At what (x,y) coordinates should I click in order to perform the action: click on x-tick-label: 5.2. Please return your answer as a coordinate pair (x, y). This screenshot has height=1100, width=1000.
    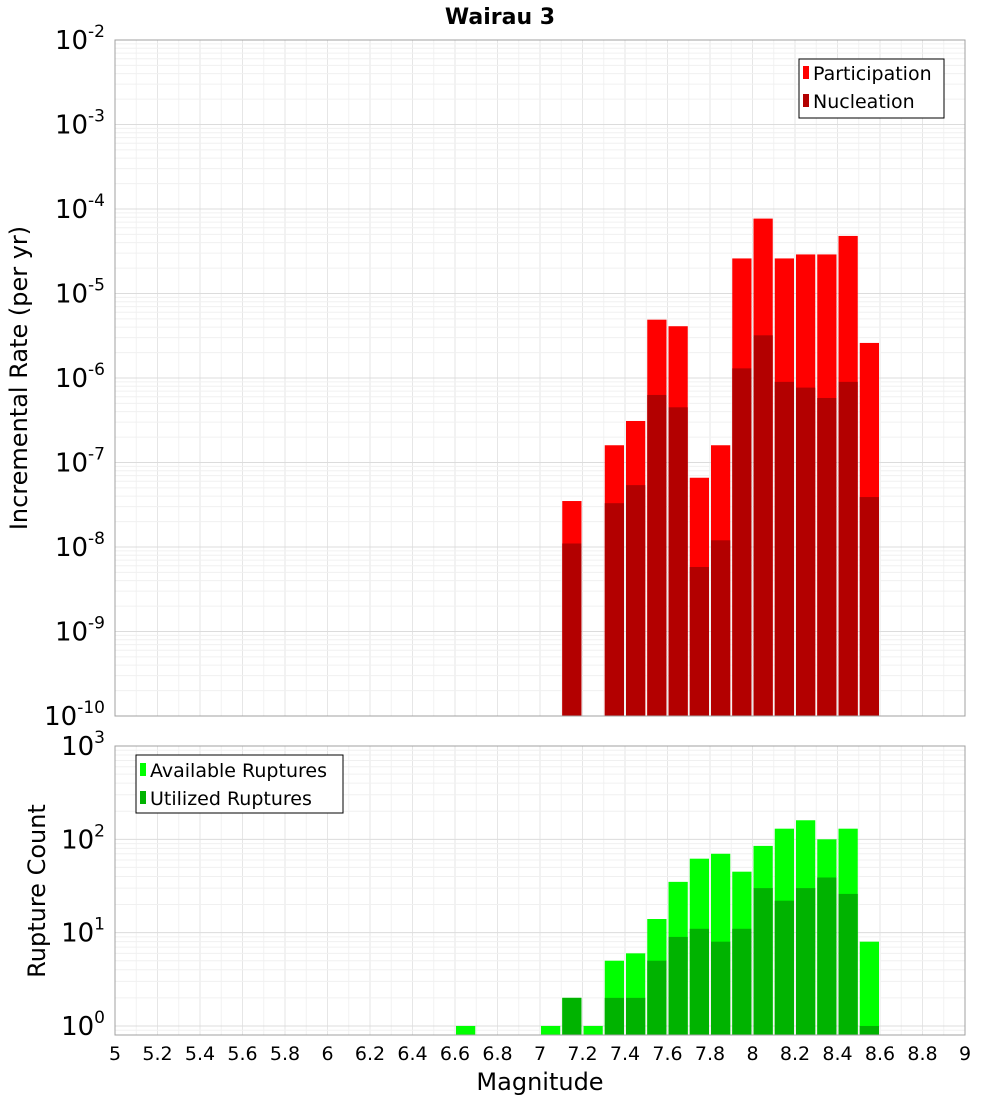
    Looking at the image, I should click on (157, 1054).